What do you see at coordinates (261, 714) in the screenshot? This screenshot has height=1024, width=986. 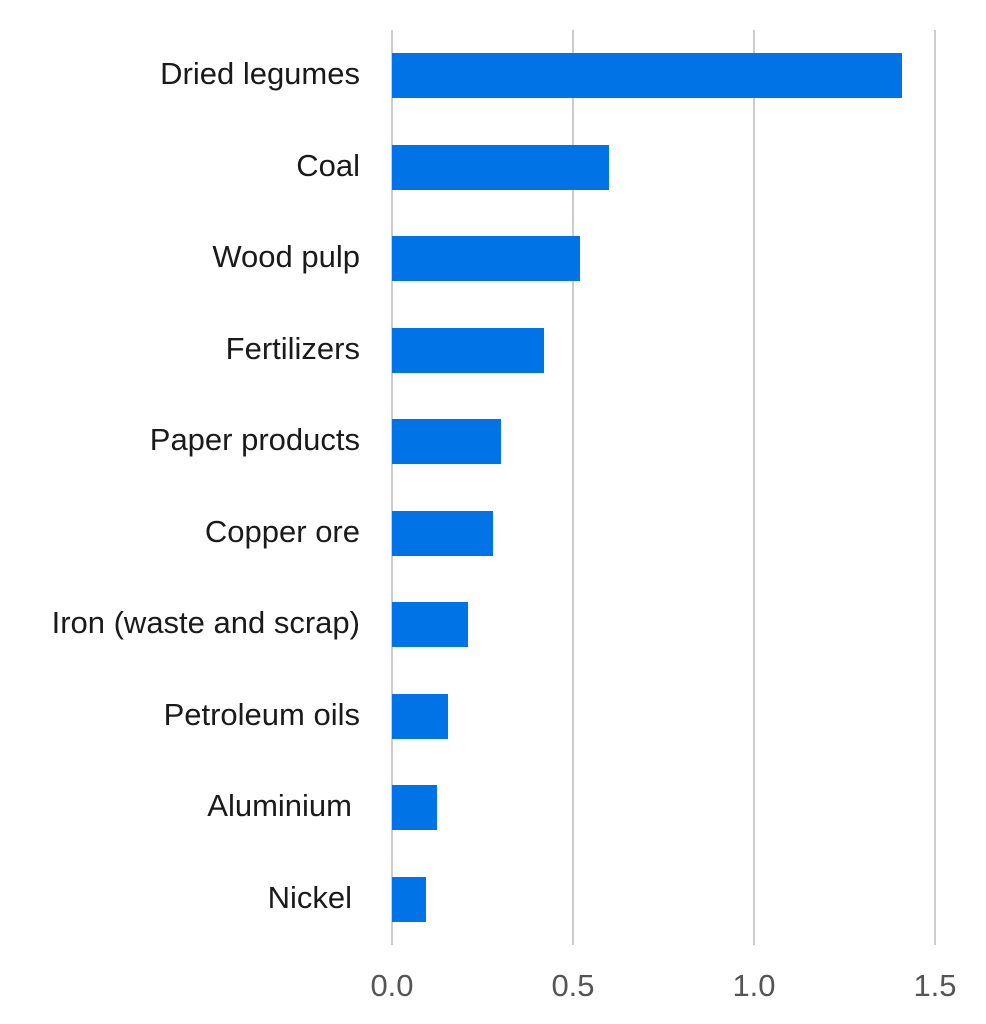 I see `category-label: Petroleum oils` at bounding box center [261, 714].